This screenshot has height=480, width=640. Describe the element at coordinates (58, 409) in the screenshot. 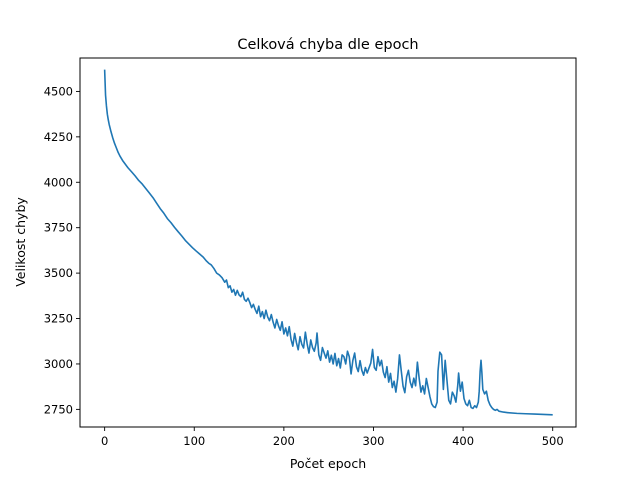

I see `y-tick-label: 2750` at that location.